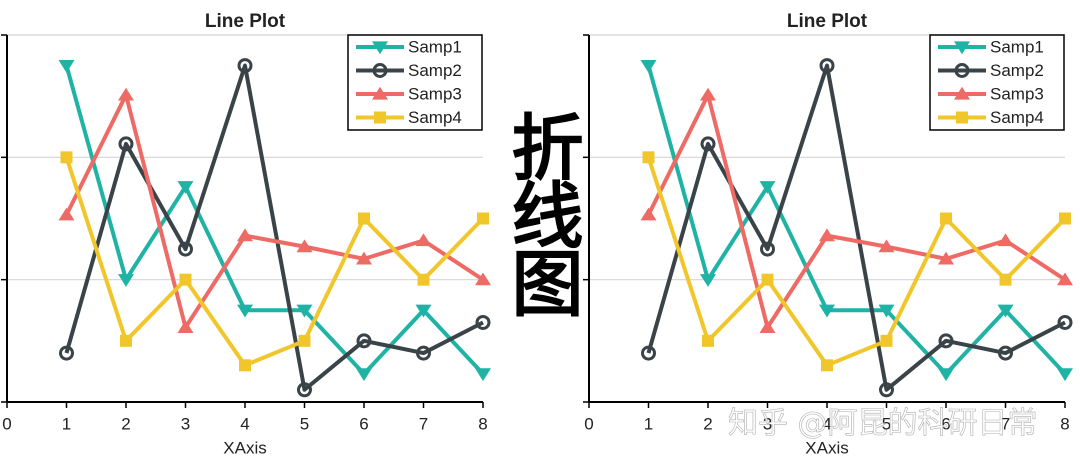 The width and height of the screenshot is (1080, 461). I want to click on calligraphy: 折线图, so click(541, 212).